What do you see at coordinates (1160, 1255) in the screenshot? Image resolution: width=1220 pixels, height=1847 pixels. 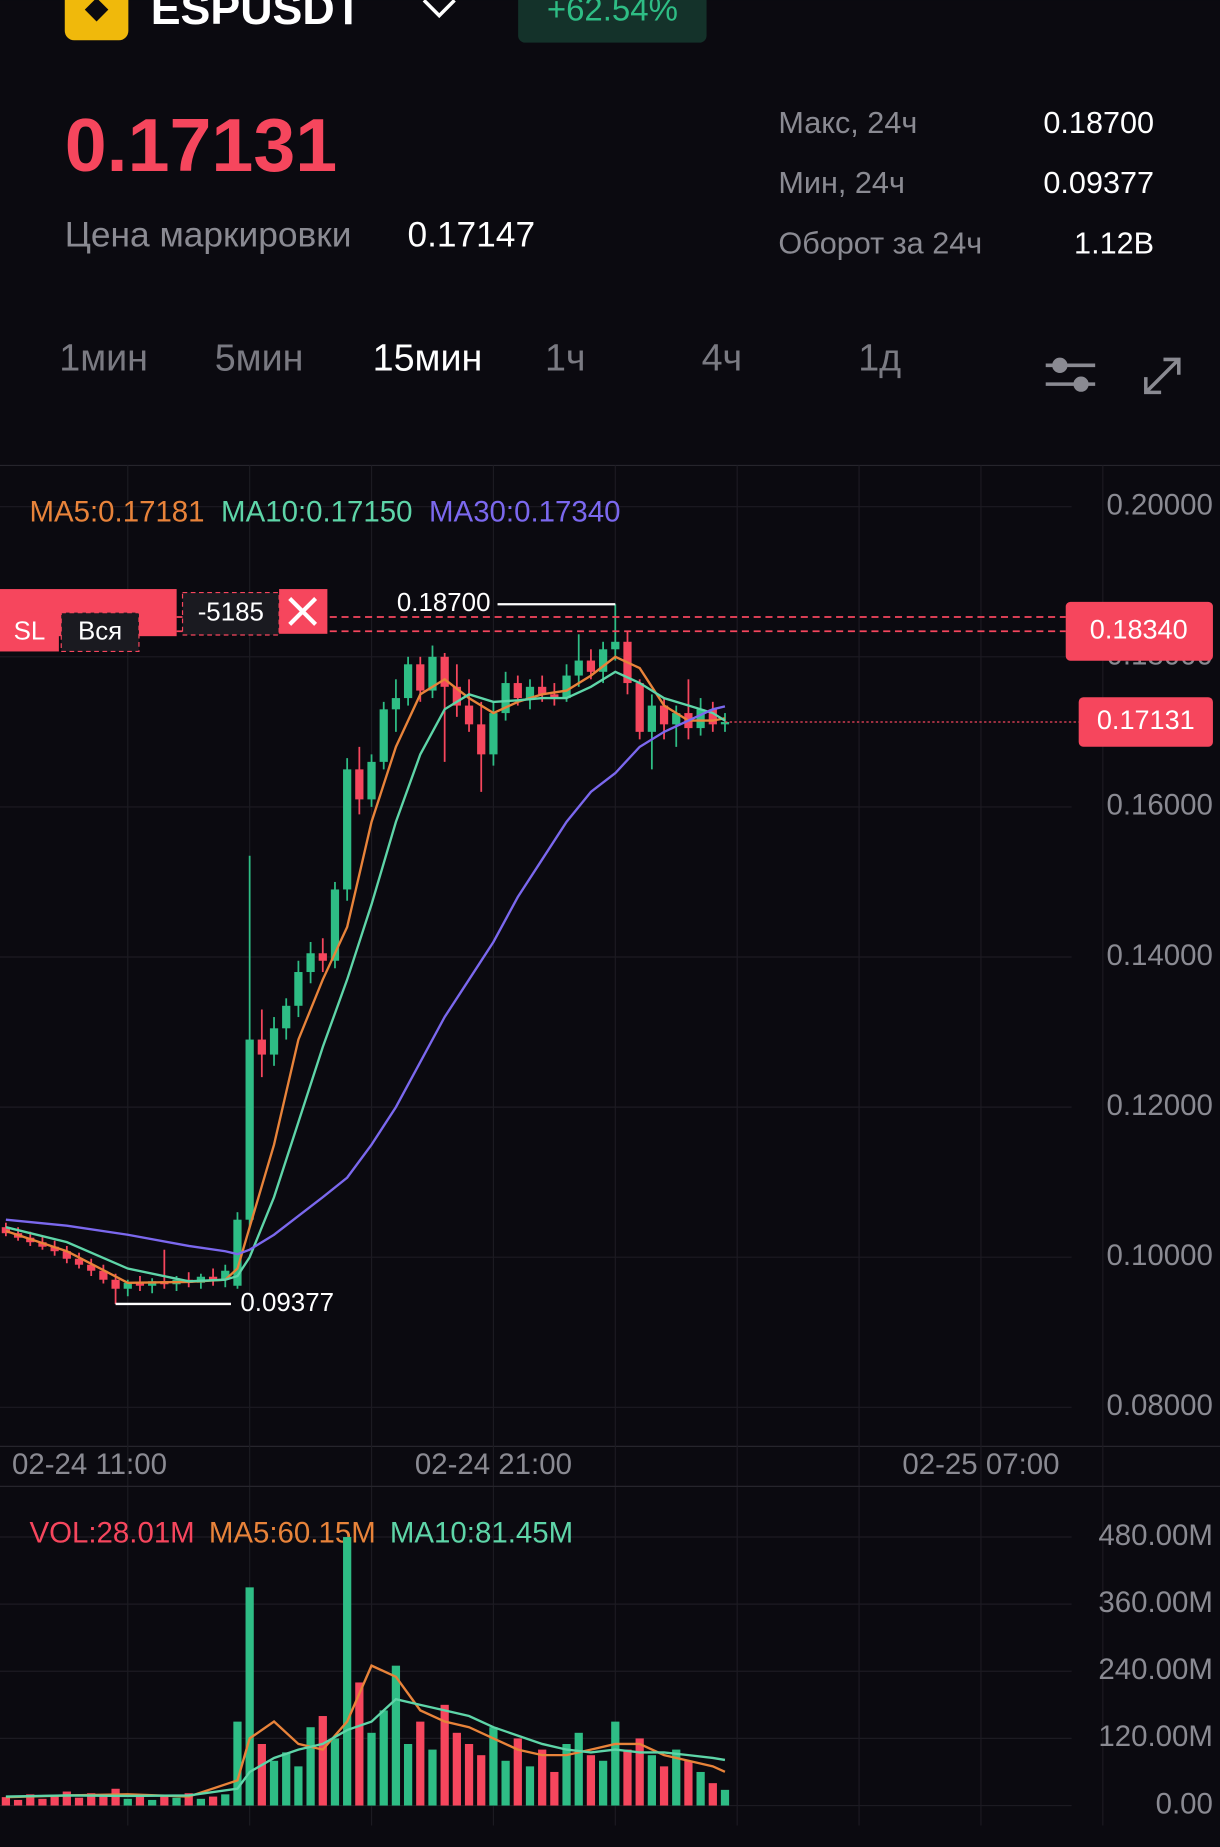 I see `y-tick-label: 0.10000` at bounding box center [1160, 1255].